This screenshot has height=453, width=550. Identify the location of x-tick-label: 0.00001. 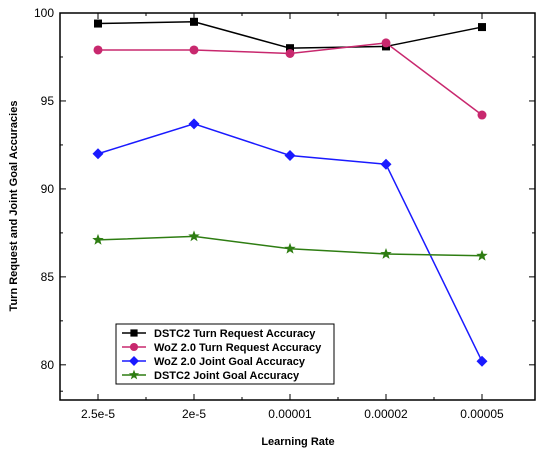
(290, 414).